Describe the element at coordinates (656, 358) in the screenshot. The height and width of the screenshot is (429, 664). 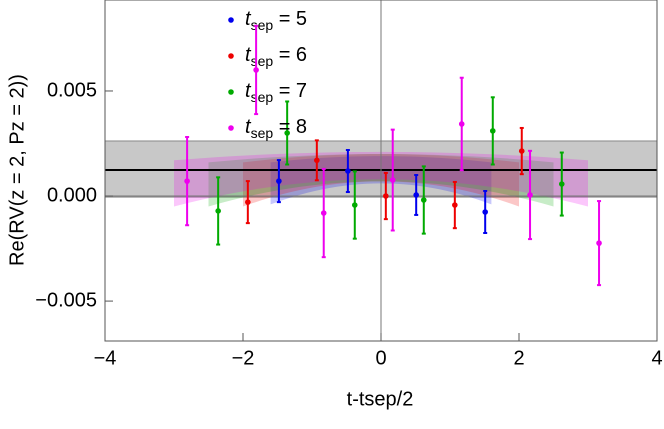
I see `x-tick-label: 4` at that location.